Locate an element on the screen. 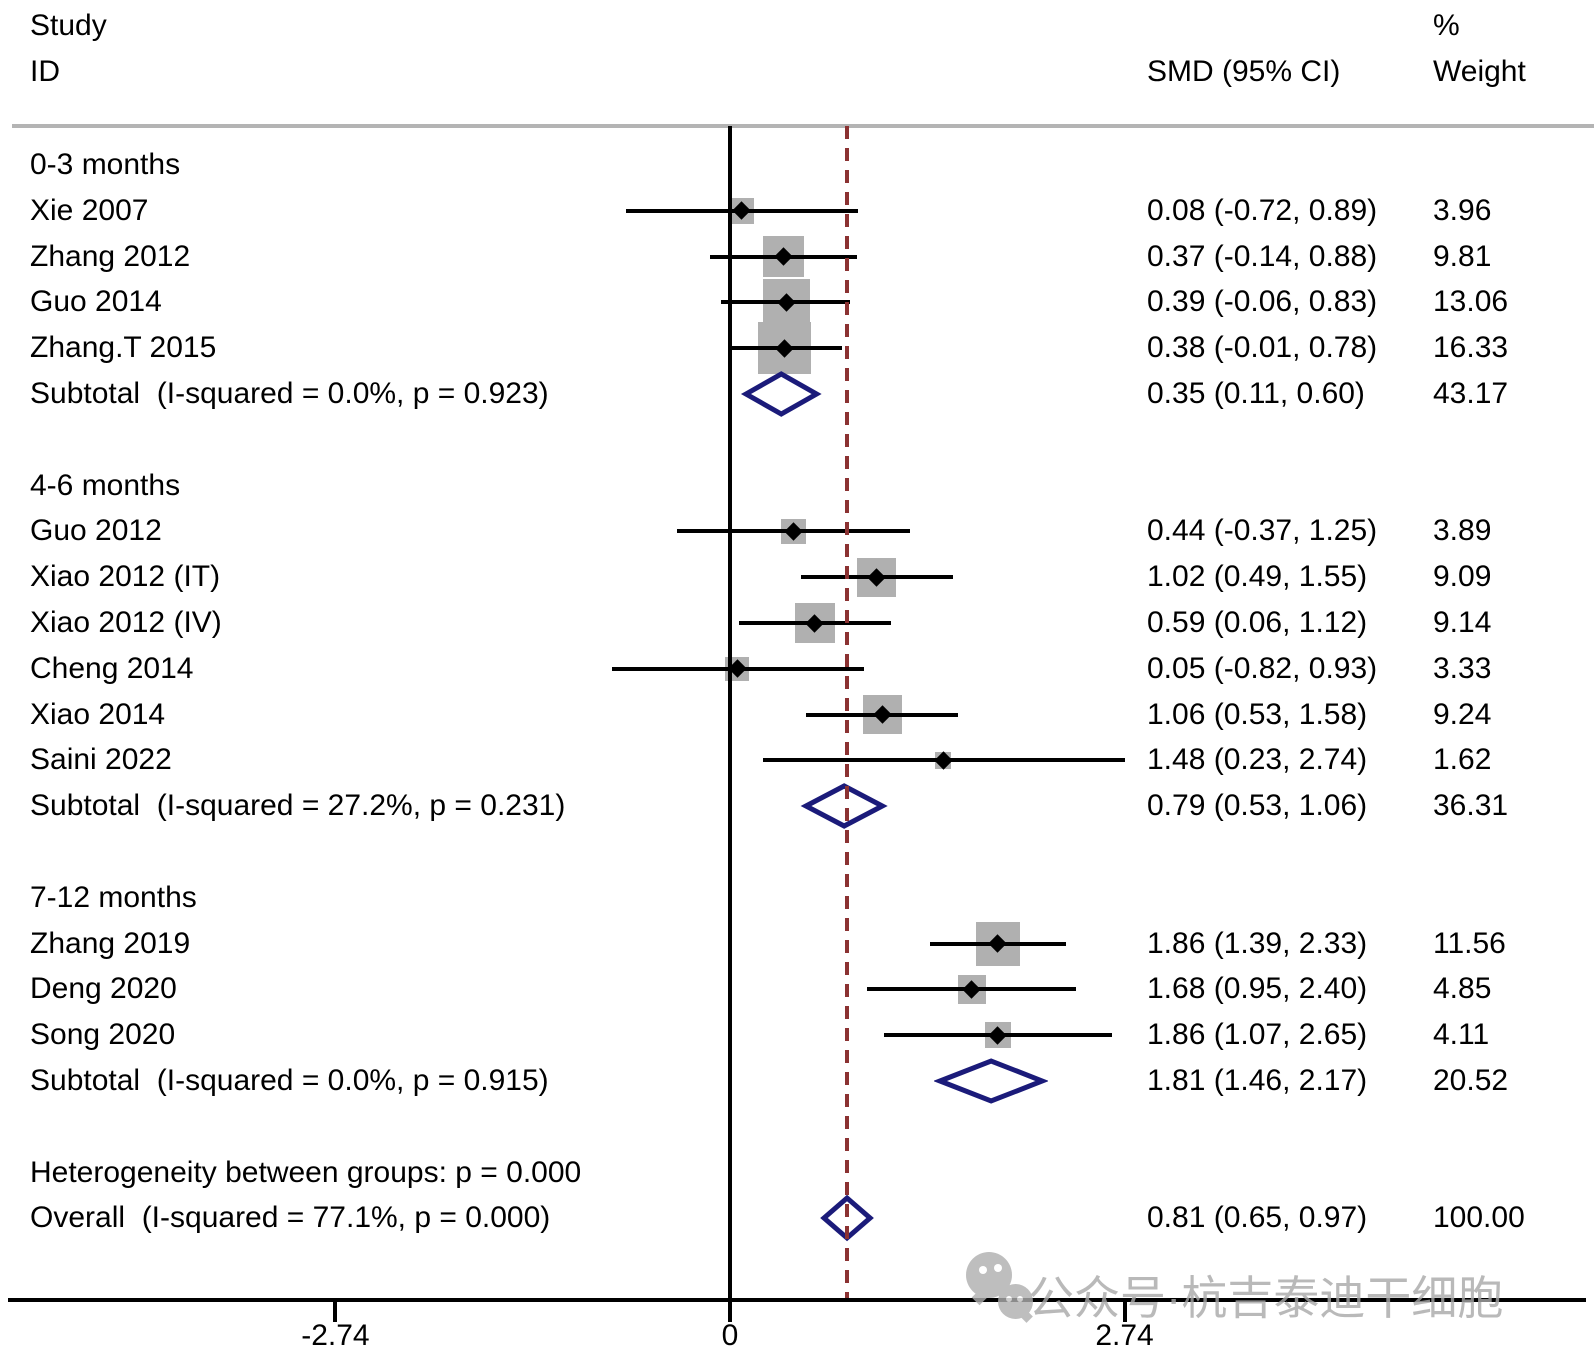 The width and height of the screenshot is (1594, 1367). smd-value: 1.02 (0.49, 1.55) is located at coordinates (1257, 577).